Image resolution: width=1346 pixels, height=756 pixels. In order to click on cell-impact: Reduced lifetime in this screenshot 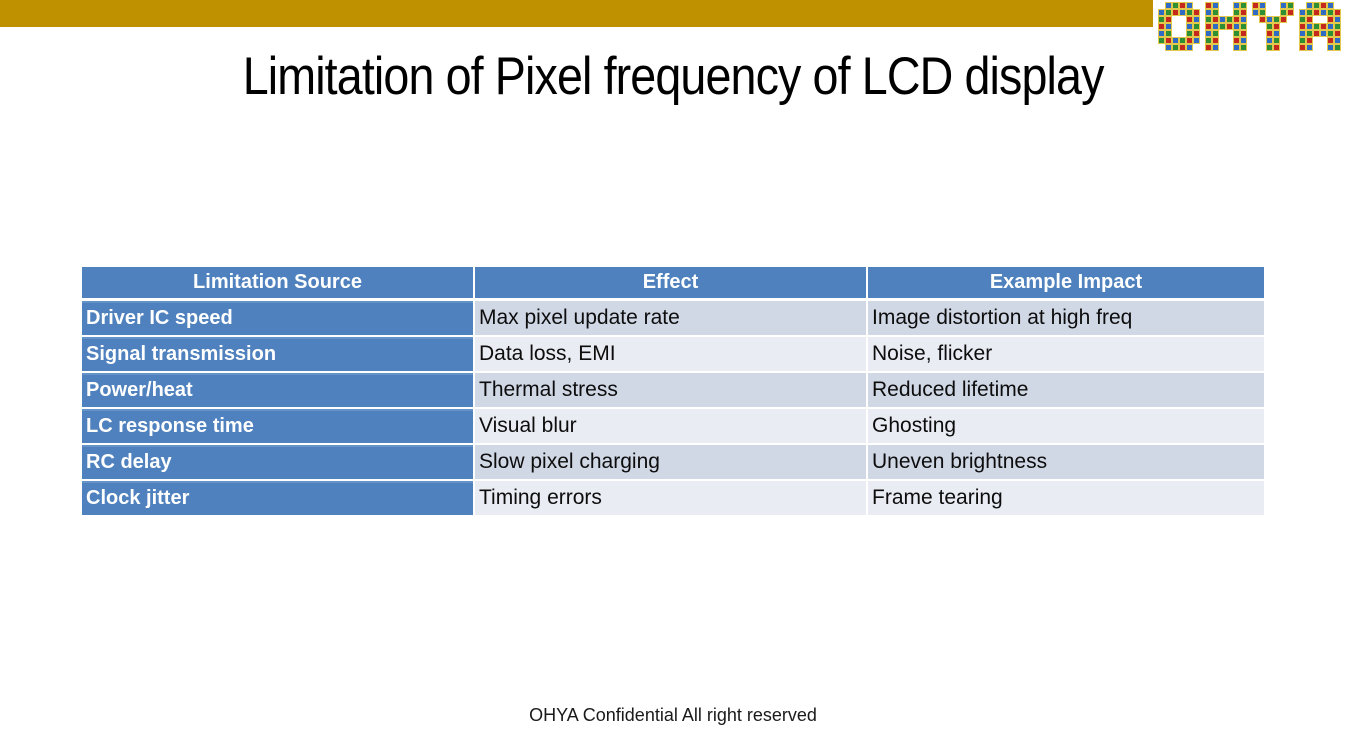, I will do `click(1066, 391)`.